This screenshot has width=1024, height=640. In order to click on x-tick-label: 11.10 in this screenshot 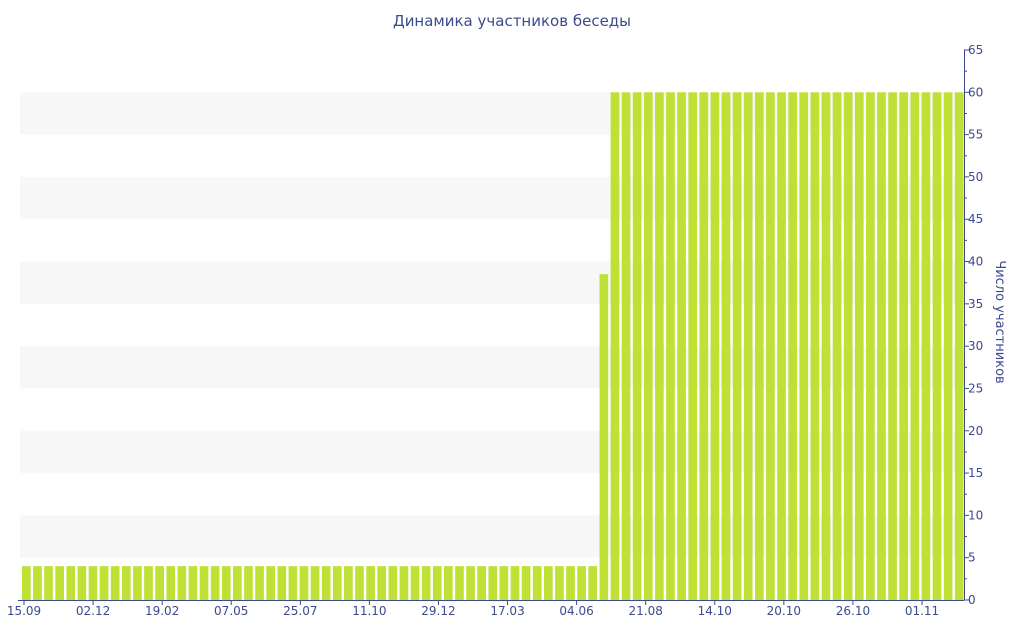, I will do `click(369, 611)`.